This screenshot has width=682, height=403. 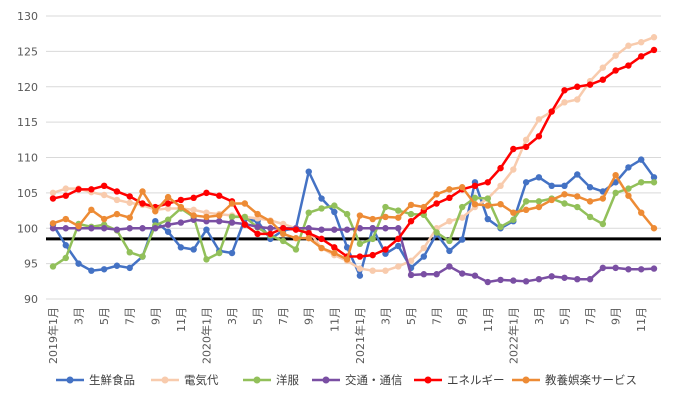 What do you see at coordinates (27, 122) in the screenshot?
I see `y-tick-label: 115` at bounding box center [27, 122].